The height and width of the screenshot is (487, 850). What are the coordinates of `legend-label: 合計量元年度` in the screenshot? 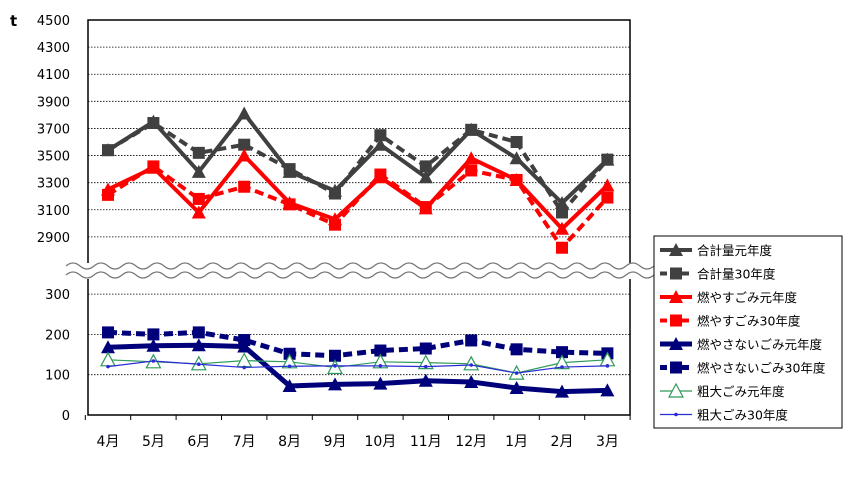 It's located at (735, 250).